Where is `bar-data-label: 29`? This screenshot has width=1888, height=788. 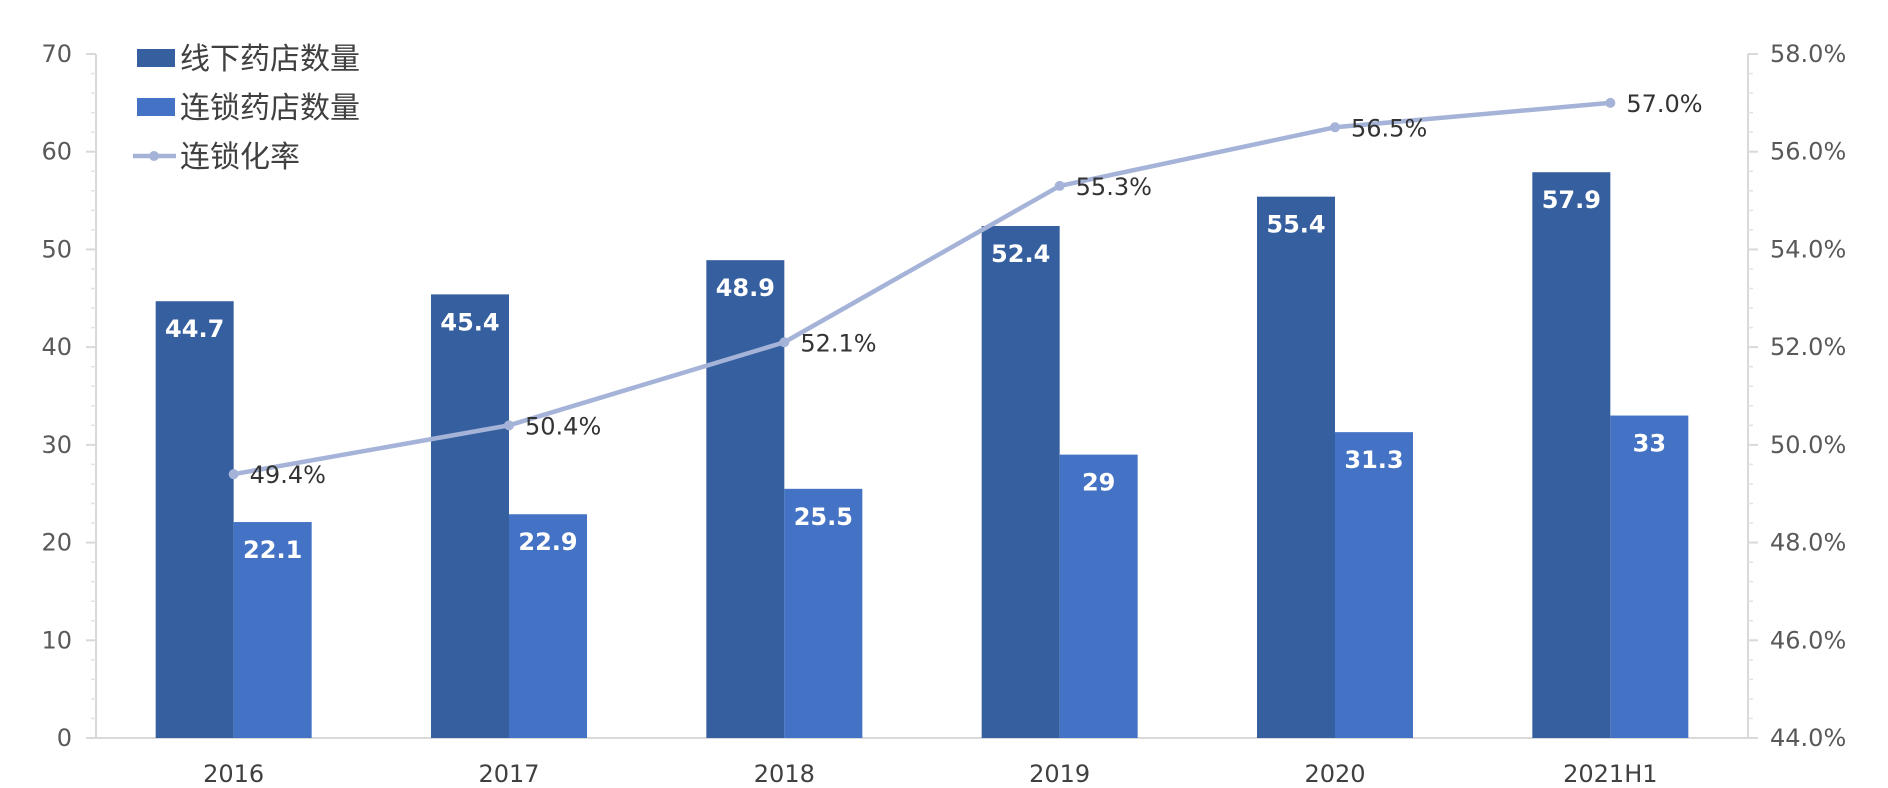 bar-data-label: 29 is located at coordinates (1098, 483).